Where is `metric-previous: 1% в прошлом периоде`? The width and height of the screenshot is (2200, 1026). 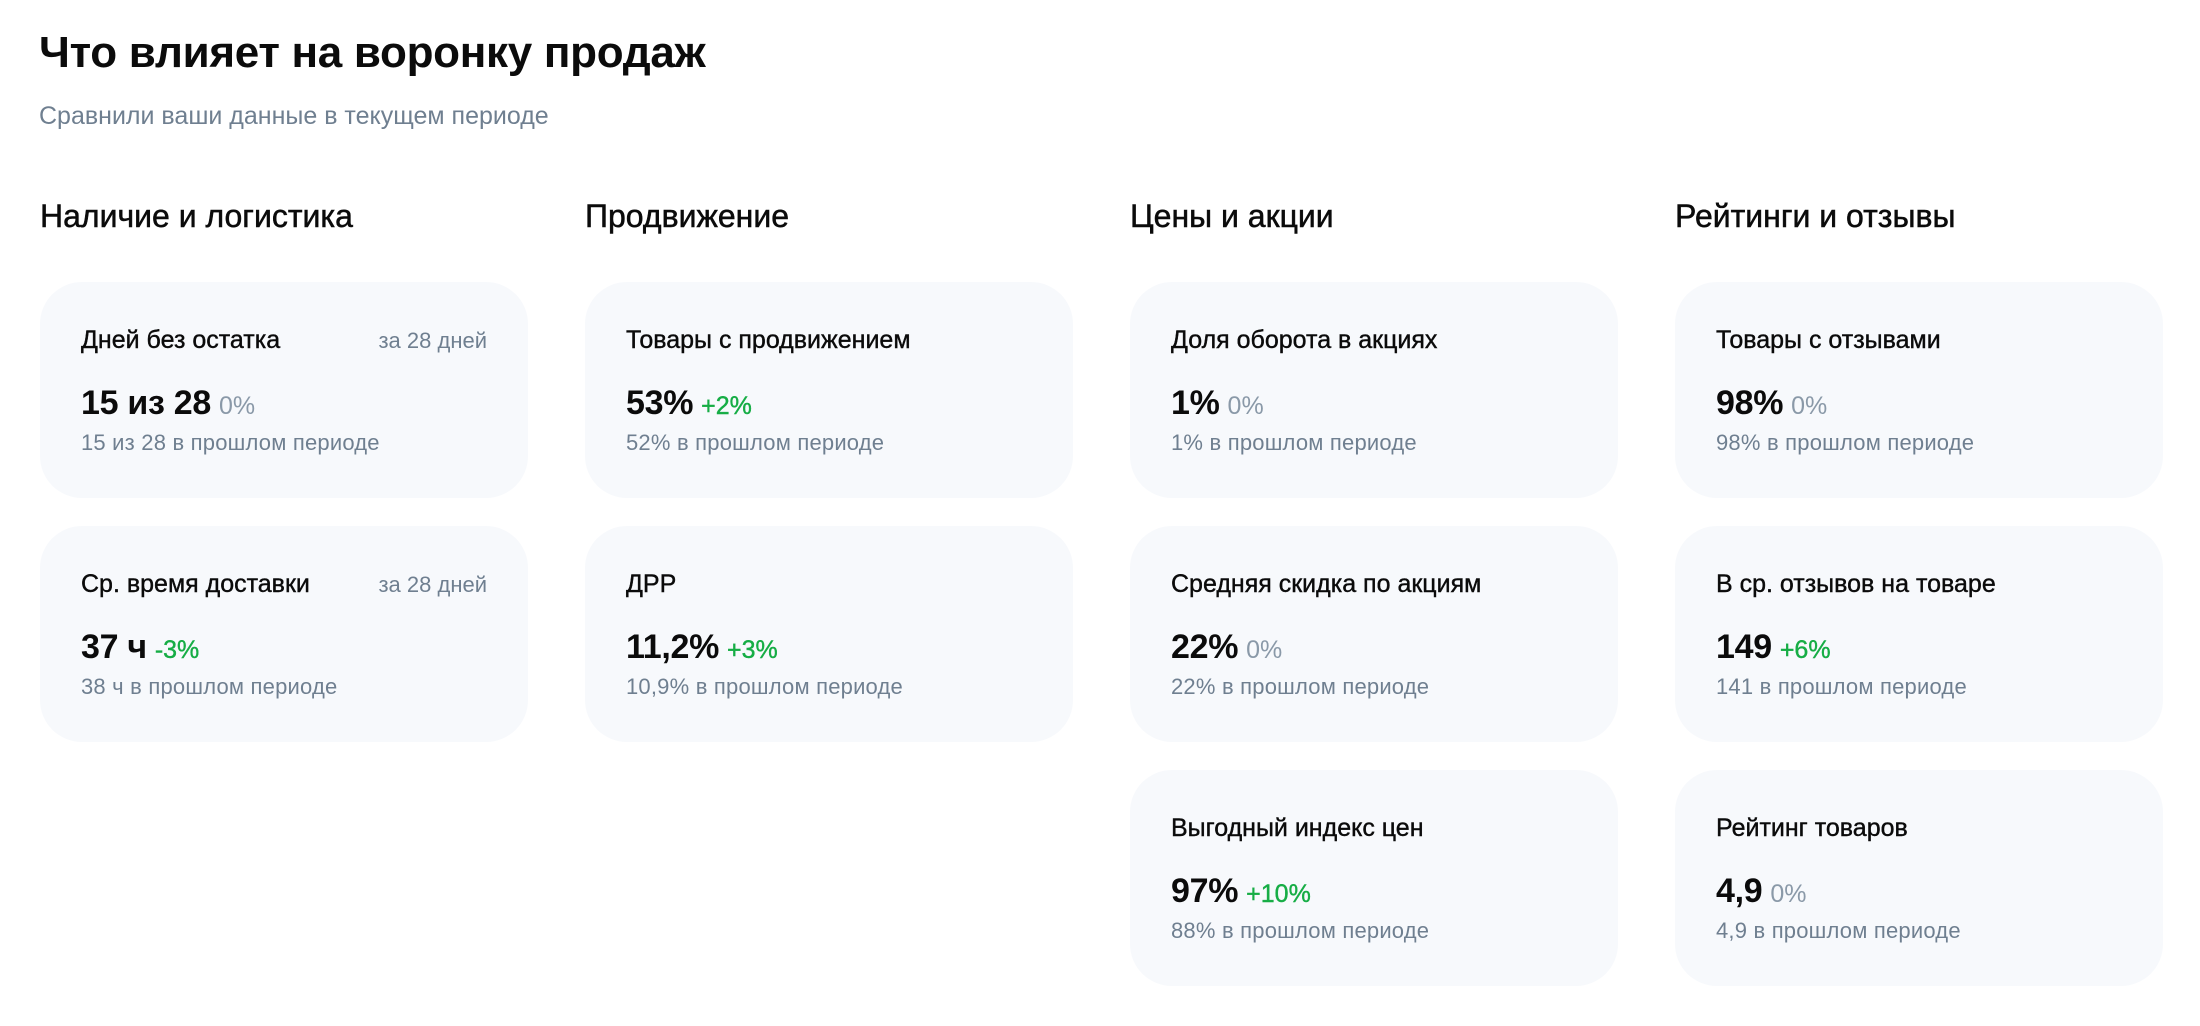
metric-previous: 1% в прошлом периоде is located at coordinates (1294, 442).